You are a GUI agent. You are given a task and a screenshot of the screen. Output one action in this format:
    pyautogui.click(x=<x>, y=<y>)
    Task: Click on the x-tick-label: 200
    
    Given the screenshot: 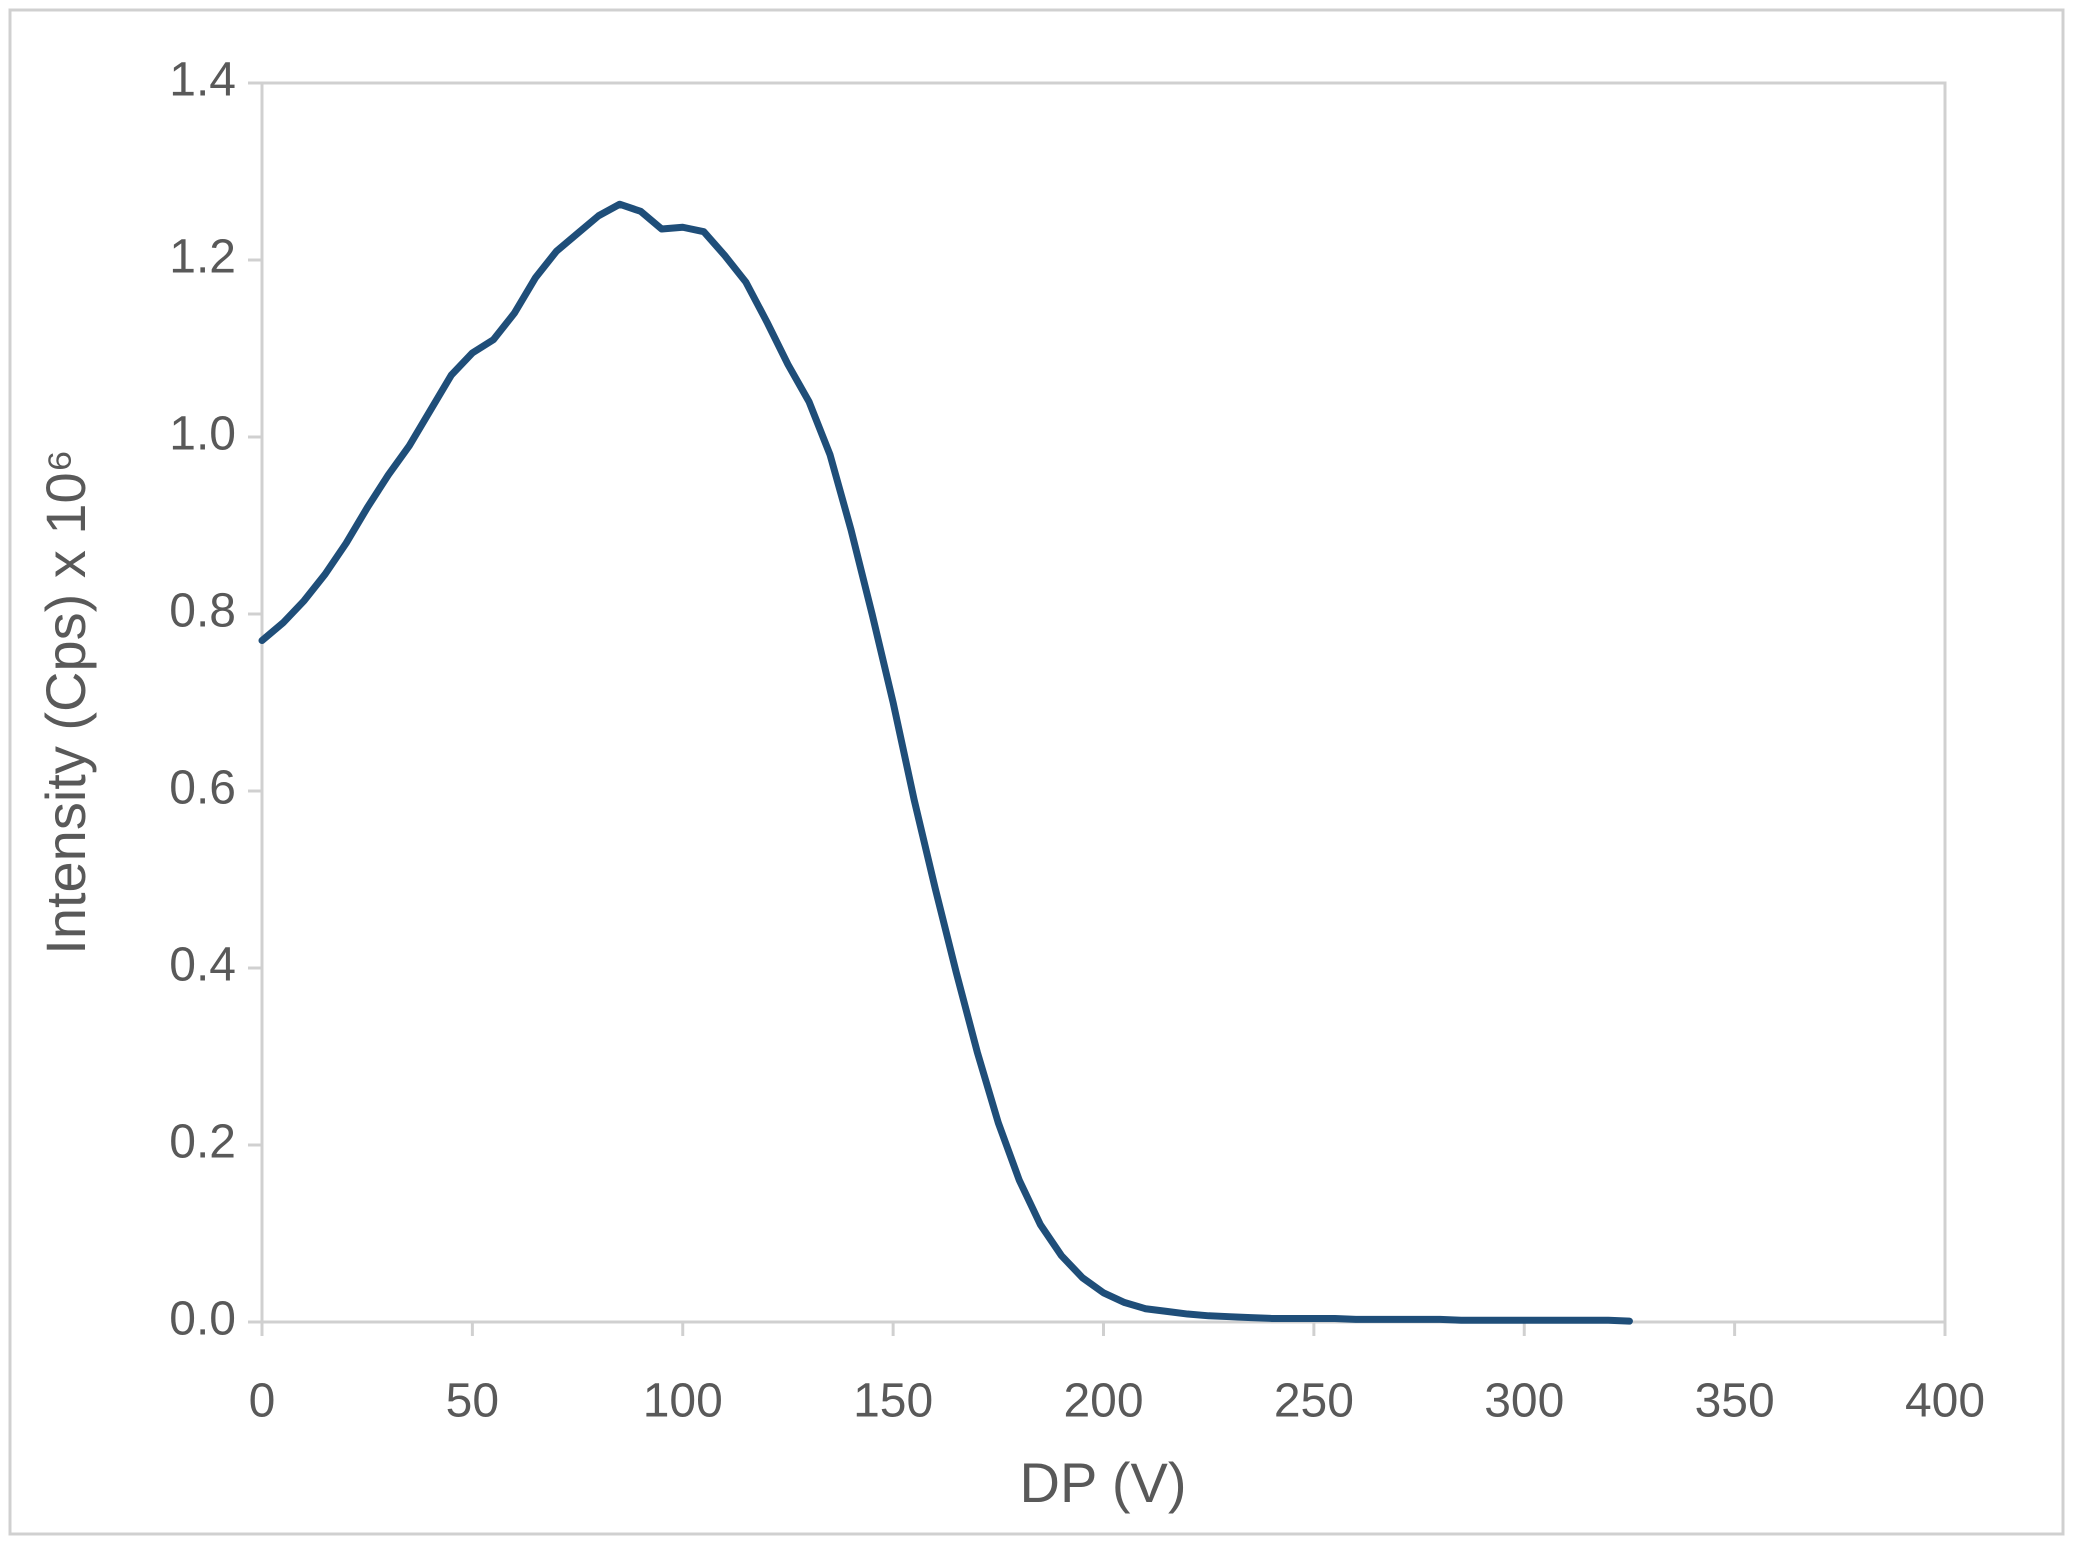 What is the action you would take?
    pyautogui.click(x=1103, y=1401)
    